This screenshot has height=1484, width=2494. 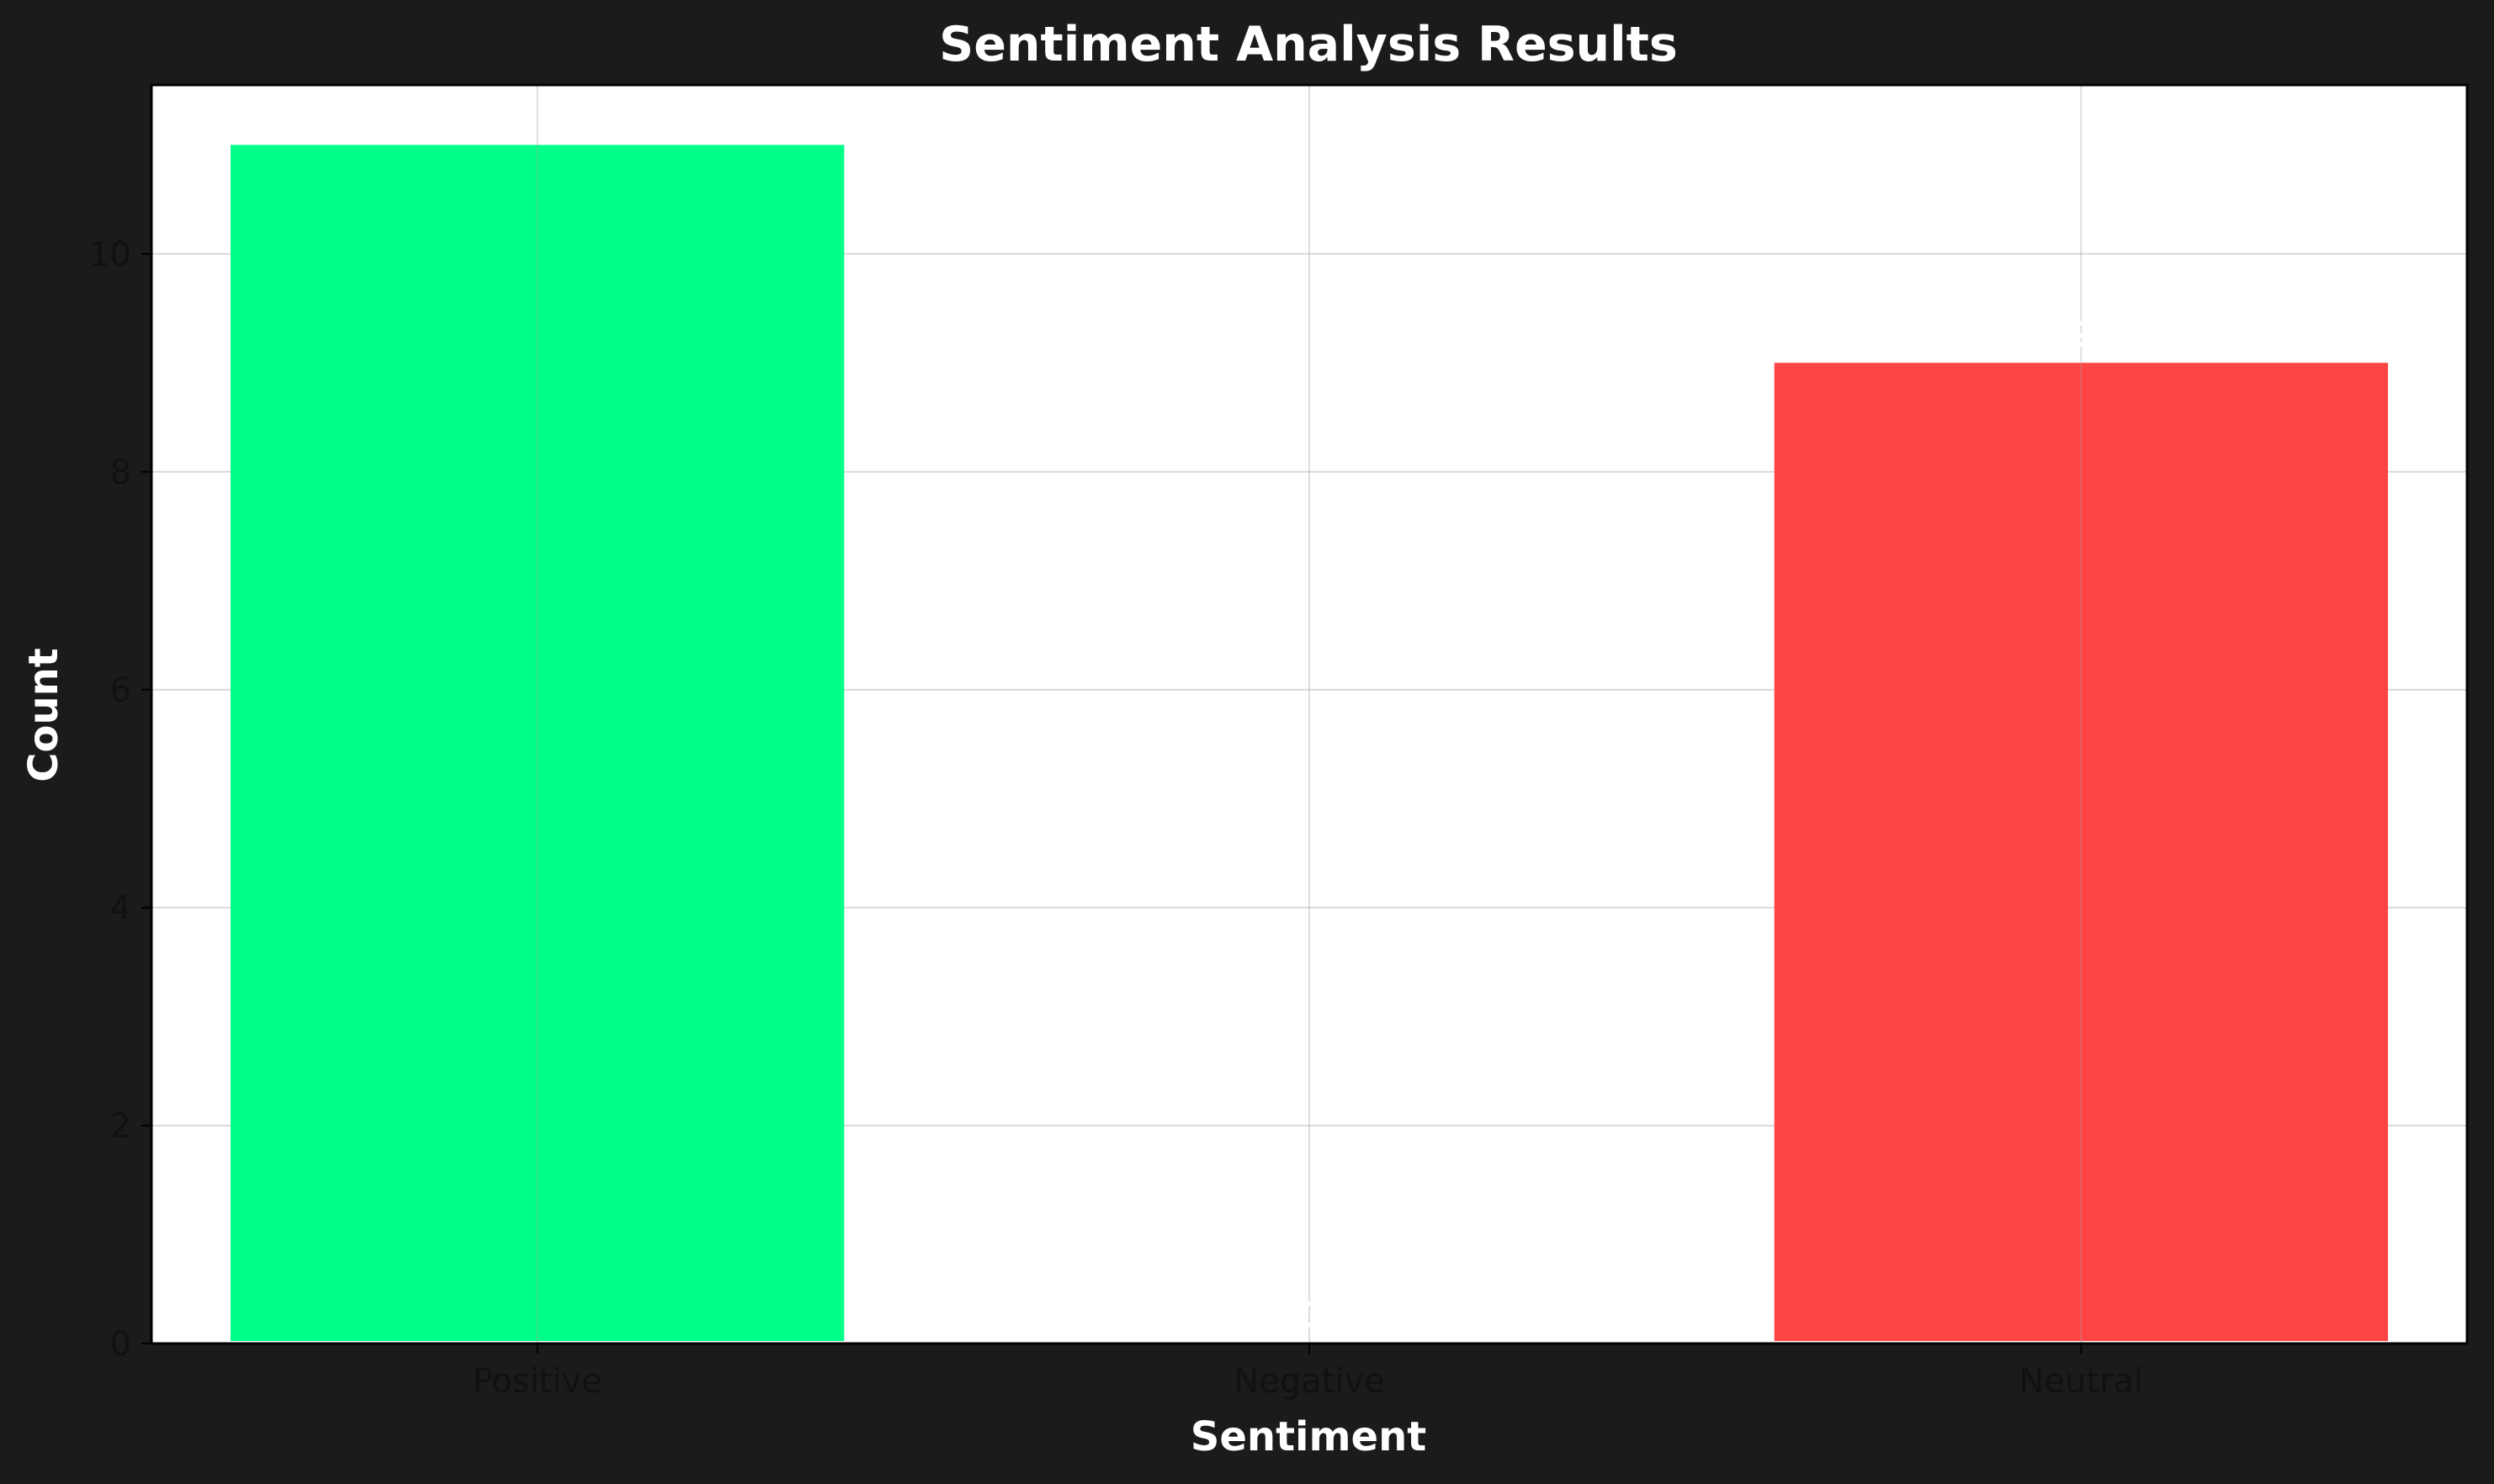 I want to click on x-tick-label-positive: Positive, so click(x=538, y=1381).